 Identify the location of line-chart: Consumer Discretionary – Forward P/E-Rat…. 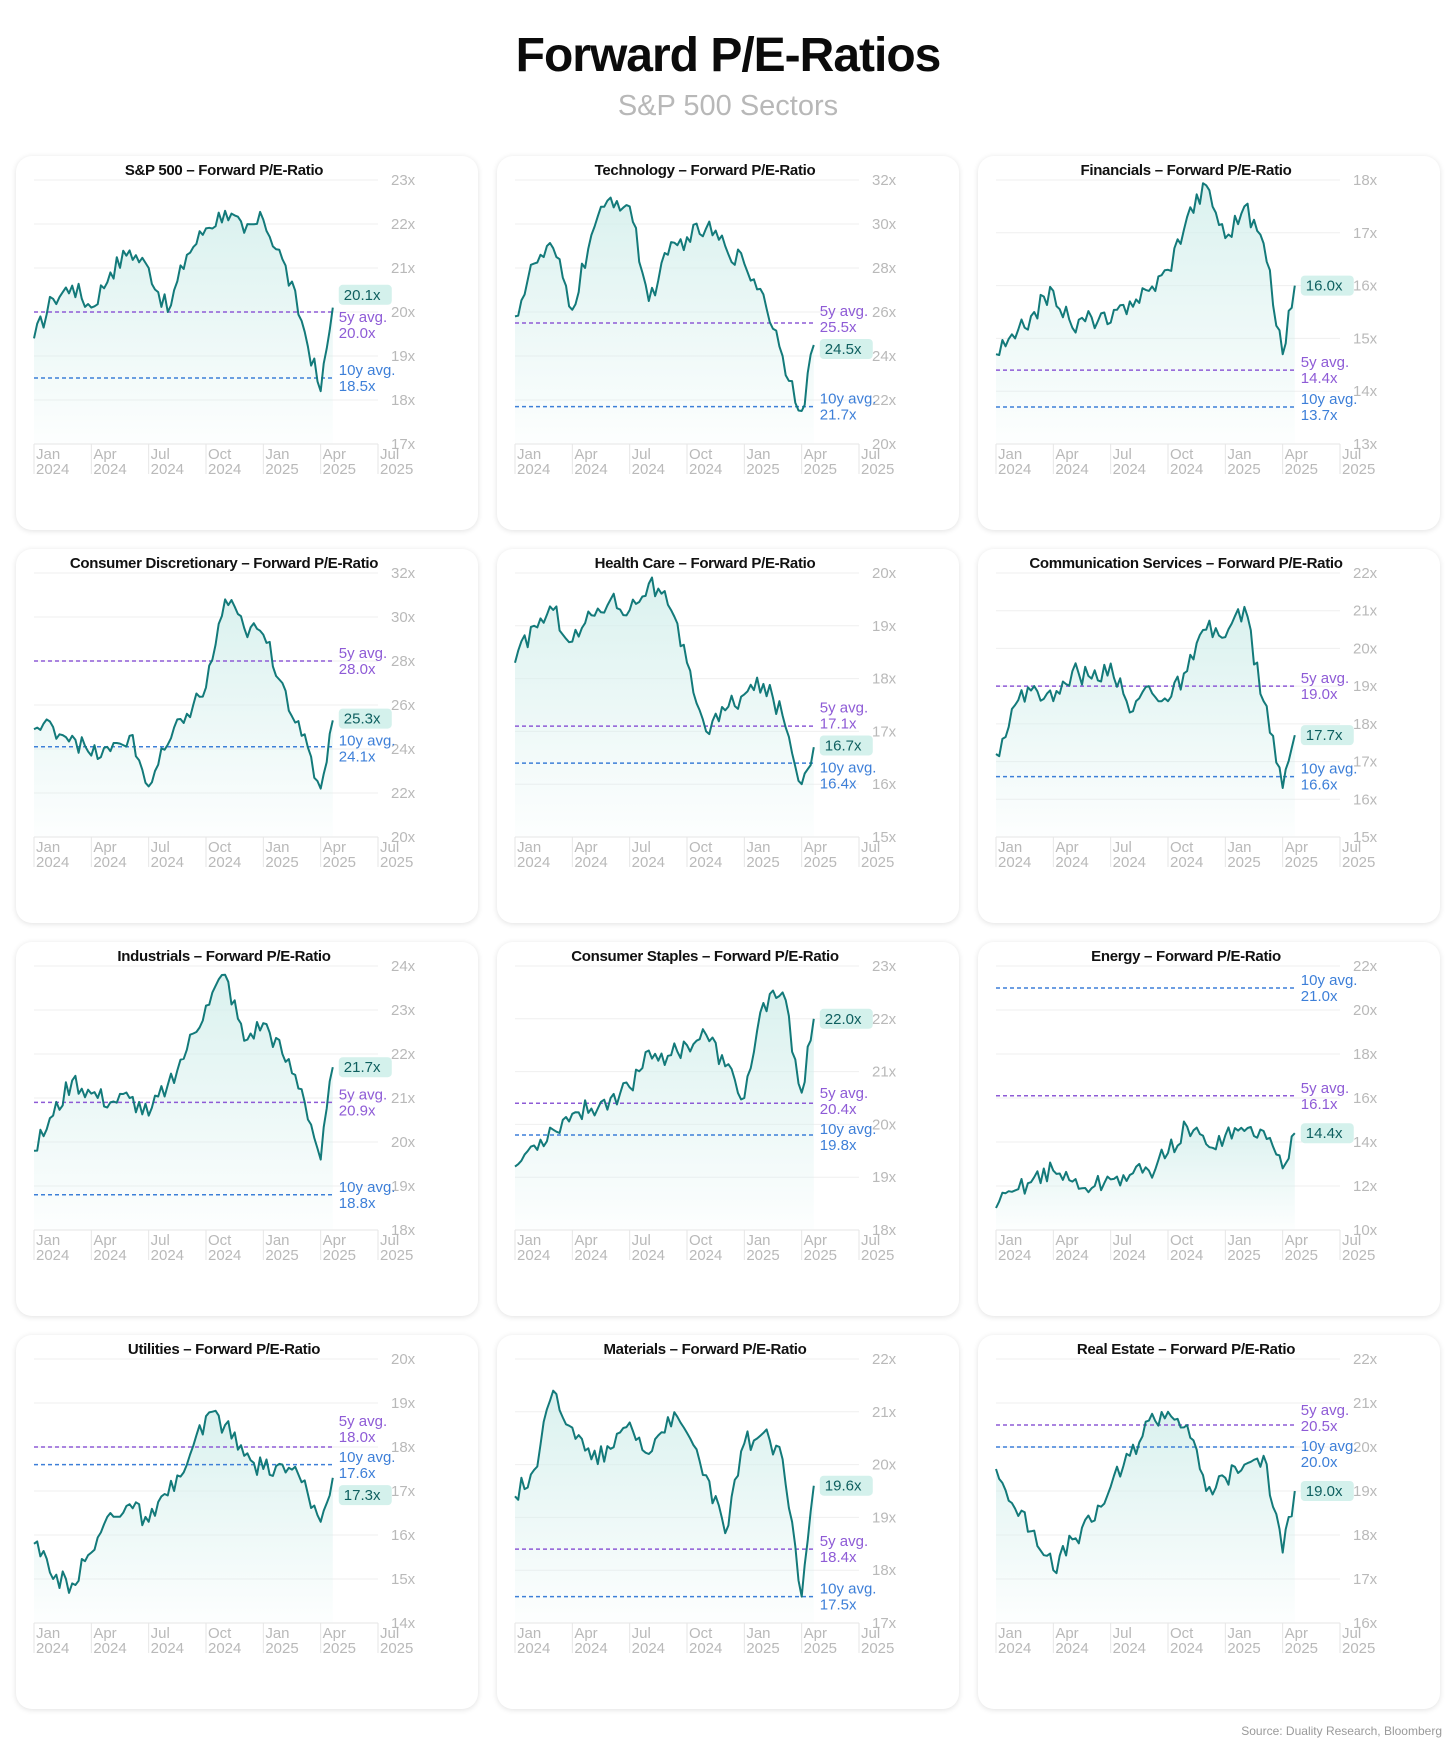
(224, 713).